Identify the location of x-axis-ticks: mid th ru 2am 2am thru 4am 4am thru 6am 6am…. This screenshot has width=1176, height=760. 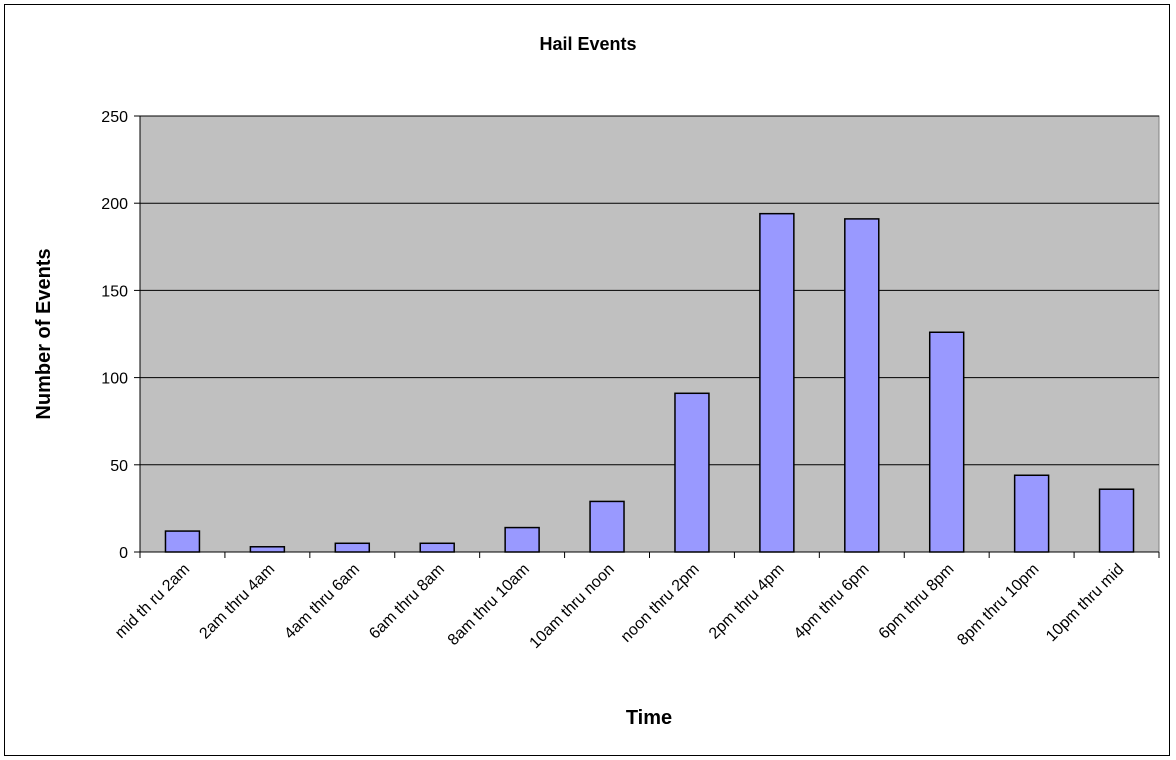
(636, 602).